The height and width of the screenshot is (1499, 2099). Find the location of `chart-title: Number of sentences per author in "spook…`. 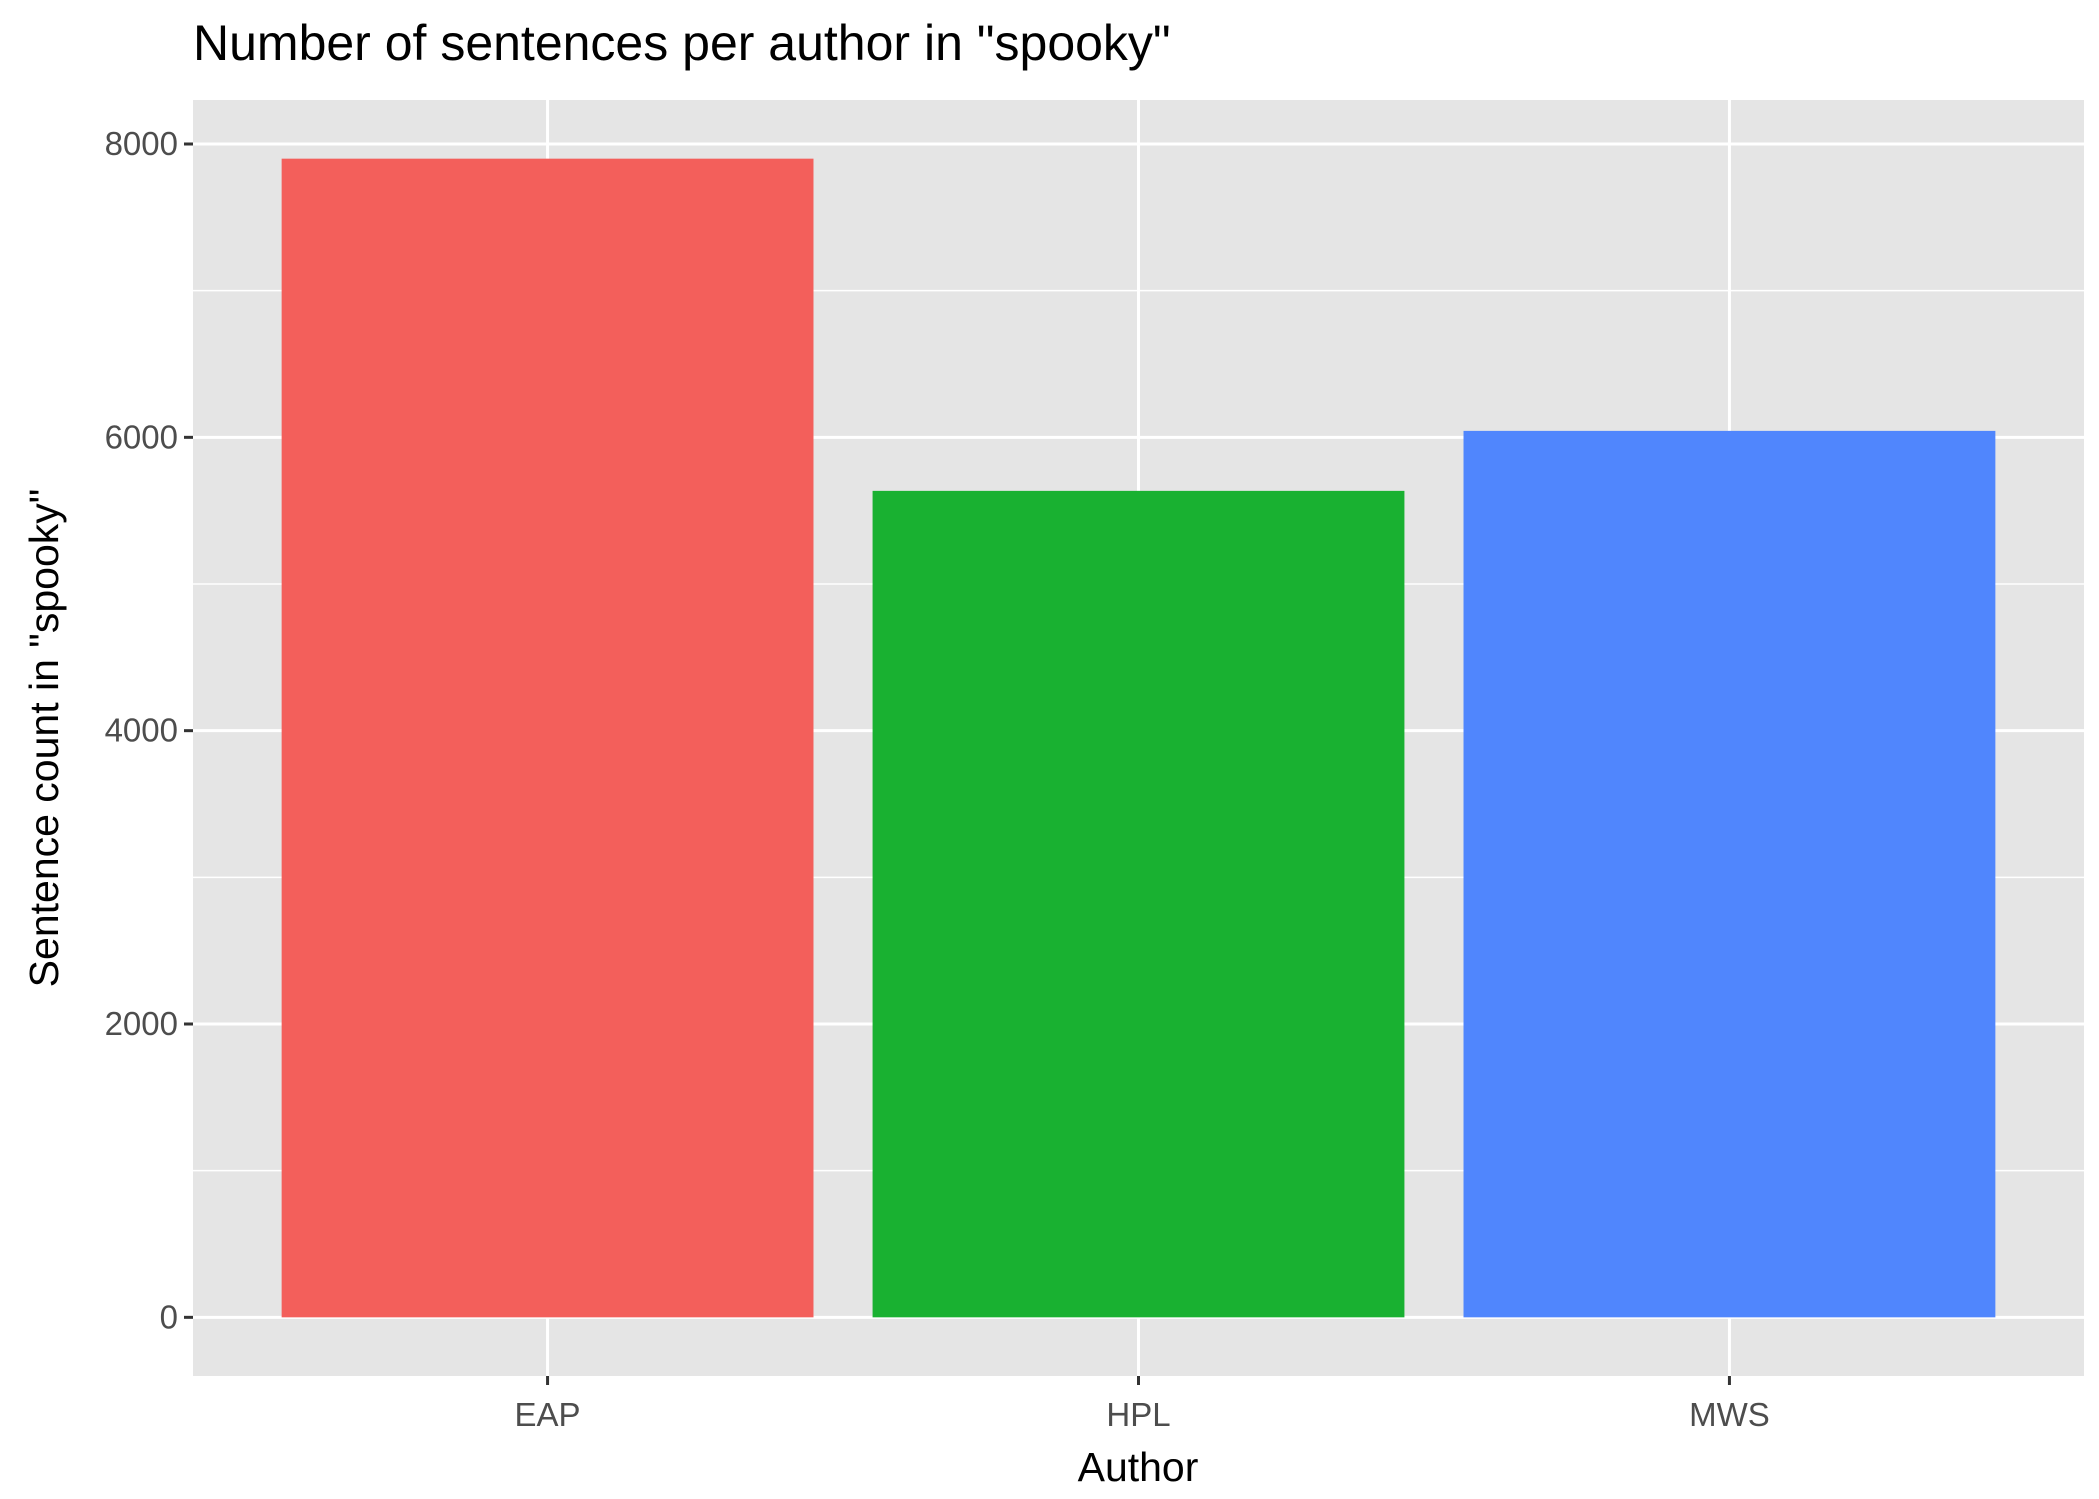

chart-title: Number of sentences per author in "spook… is located at coordinates (682, 43).